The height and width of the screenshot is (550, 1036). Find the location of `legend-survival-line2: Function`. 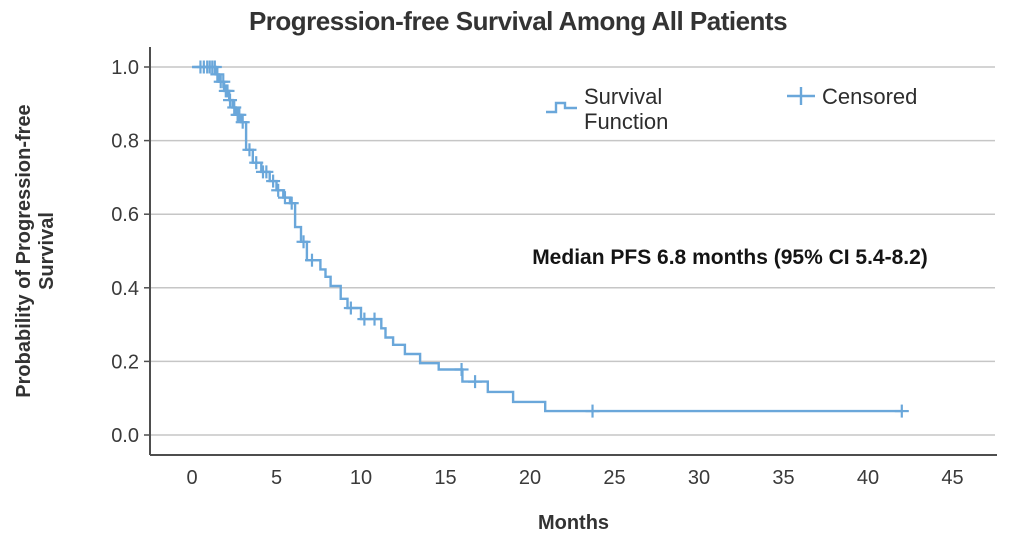

legend-survival-line2: Function is located at coordinates (626, 121).